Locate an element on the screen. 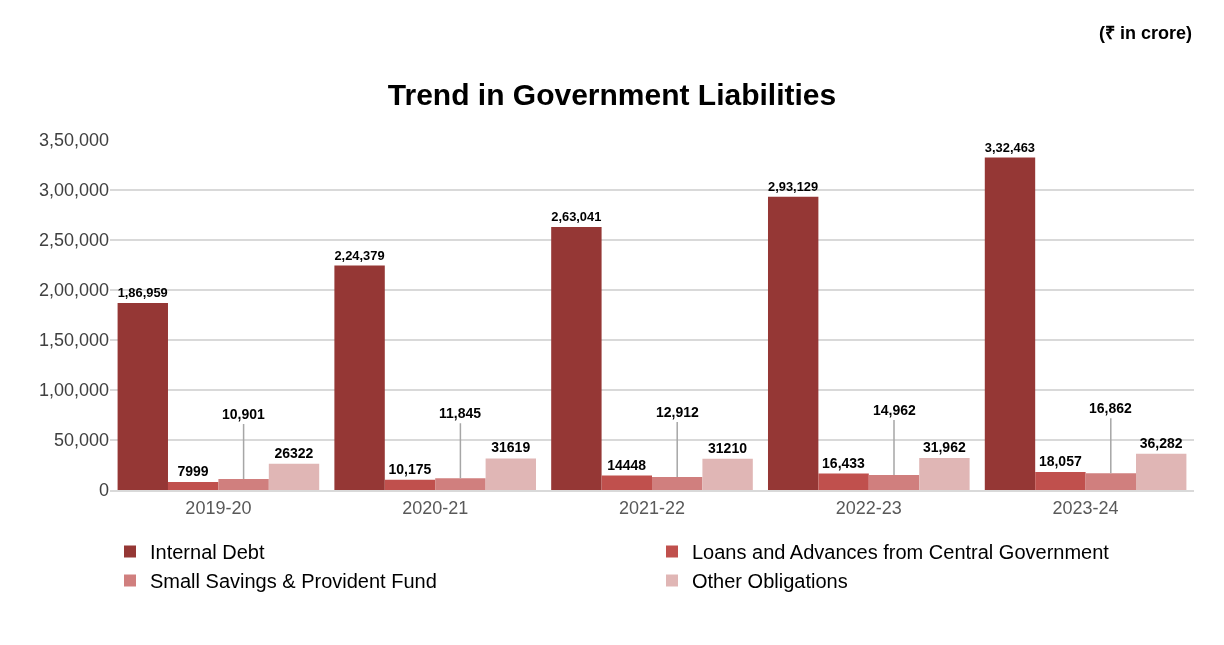 This screenshot has height=645, width=1224. y-tick-label: 1,50,000 is located at coordinates (73, 340).